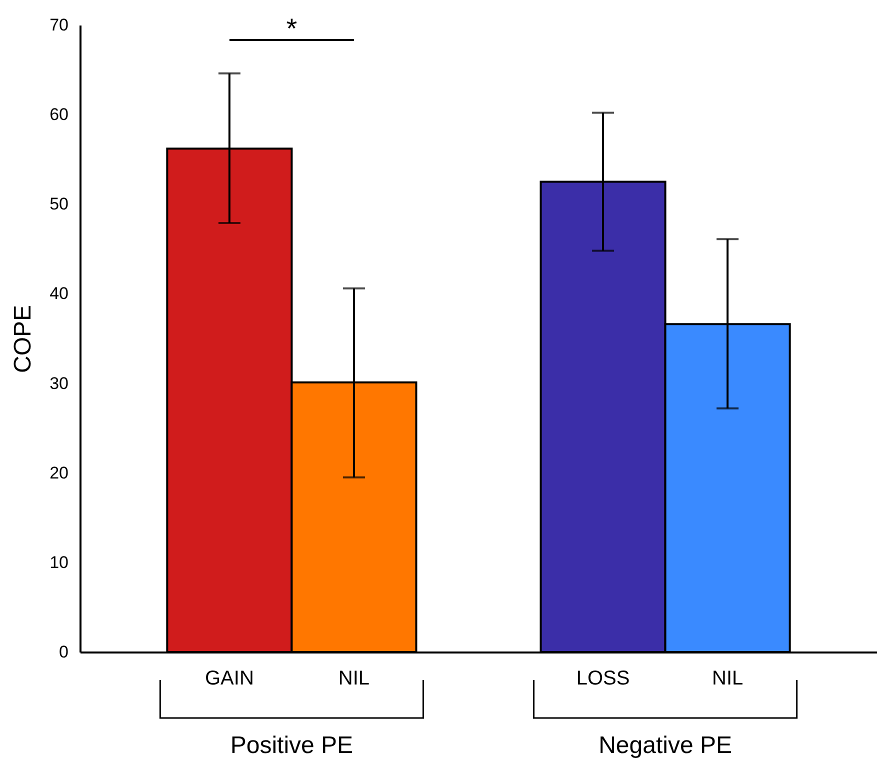  What do you see at coordinates (63, 652) in the screenshot?
I see `y-tick-label: 0` at bounding box center [63, 652].